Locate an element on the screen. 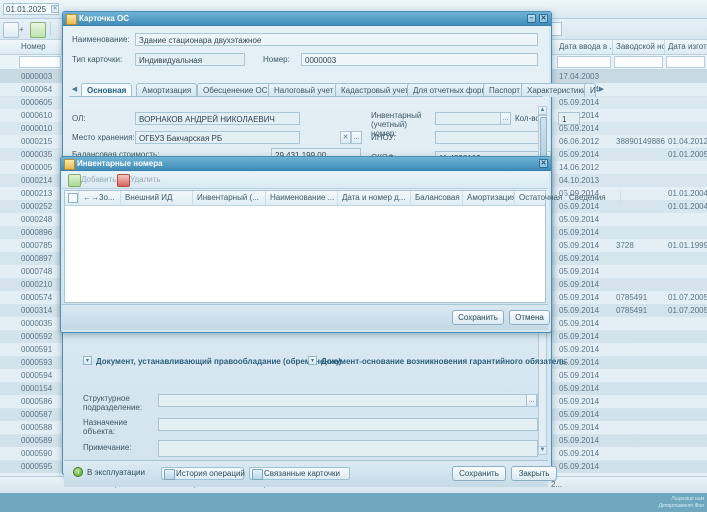 The height and width of the screenshot is (512, 707). chevron-down-icon-1: ▾ is located at coordinates (87, 360).